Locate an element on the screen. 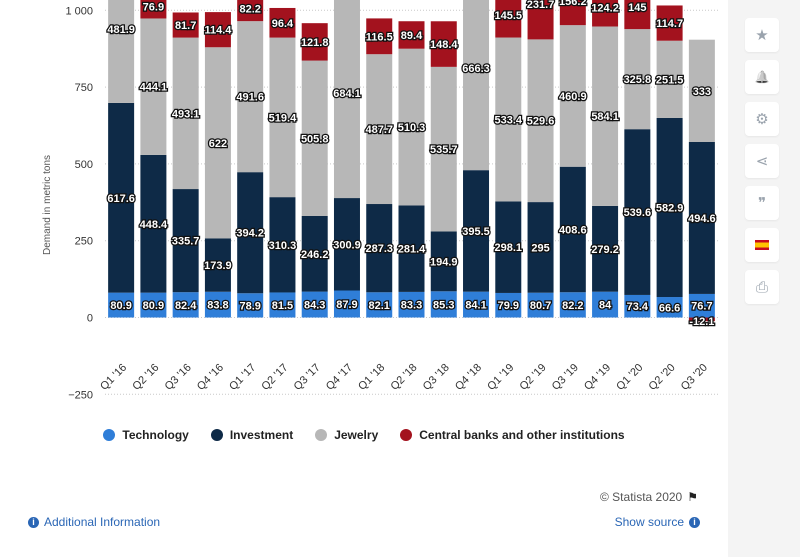 This screenshot has width=800, height=557. data-label: 114.7 is located at coordinates (669, 24).